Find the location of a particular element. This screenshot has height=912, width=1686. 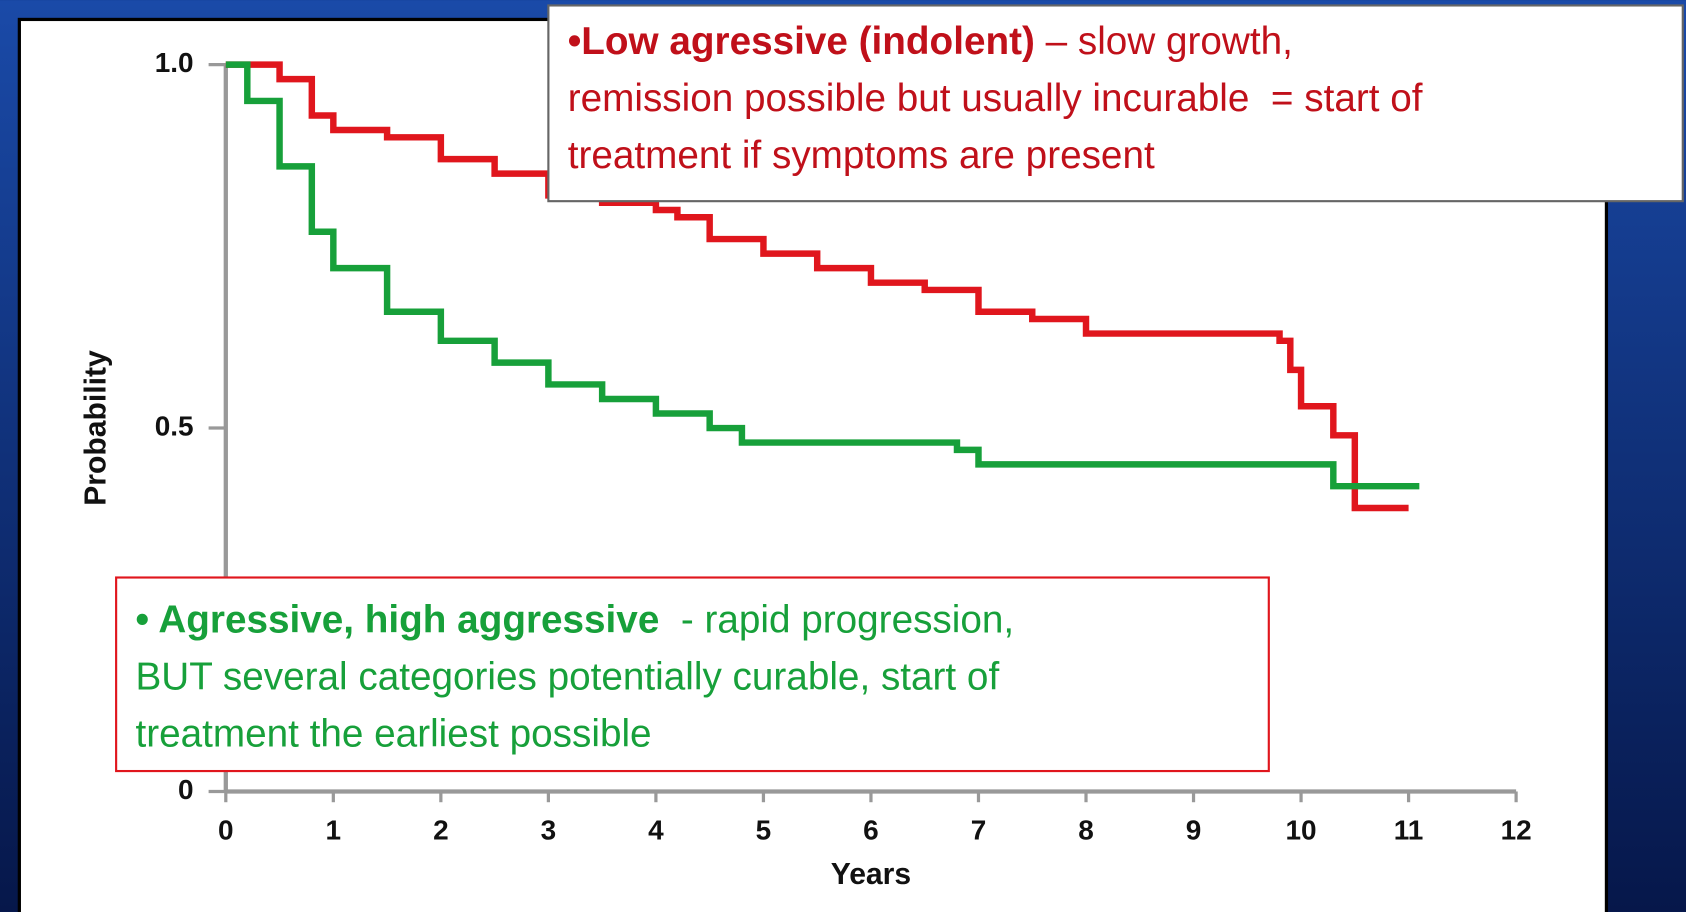

x-tick-label: 4 is located at coordinates (656, 830).